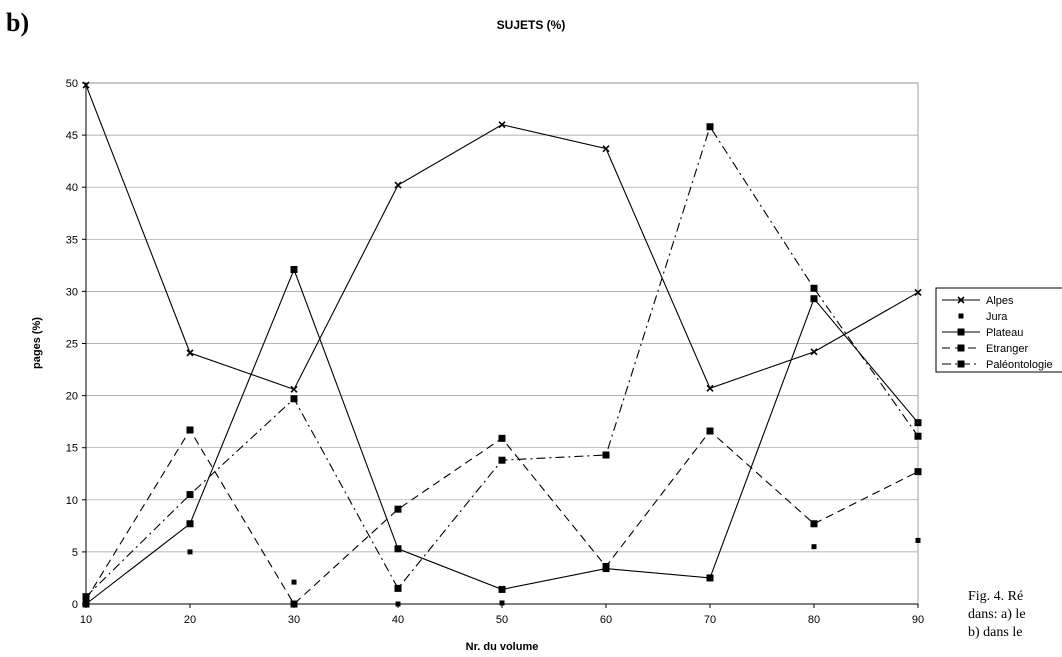  Describe the element at coordinates (1000, 301) in the screenshot. I see `legend-label: Alpes` at that location.